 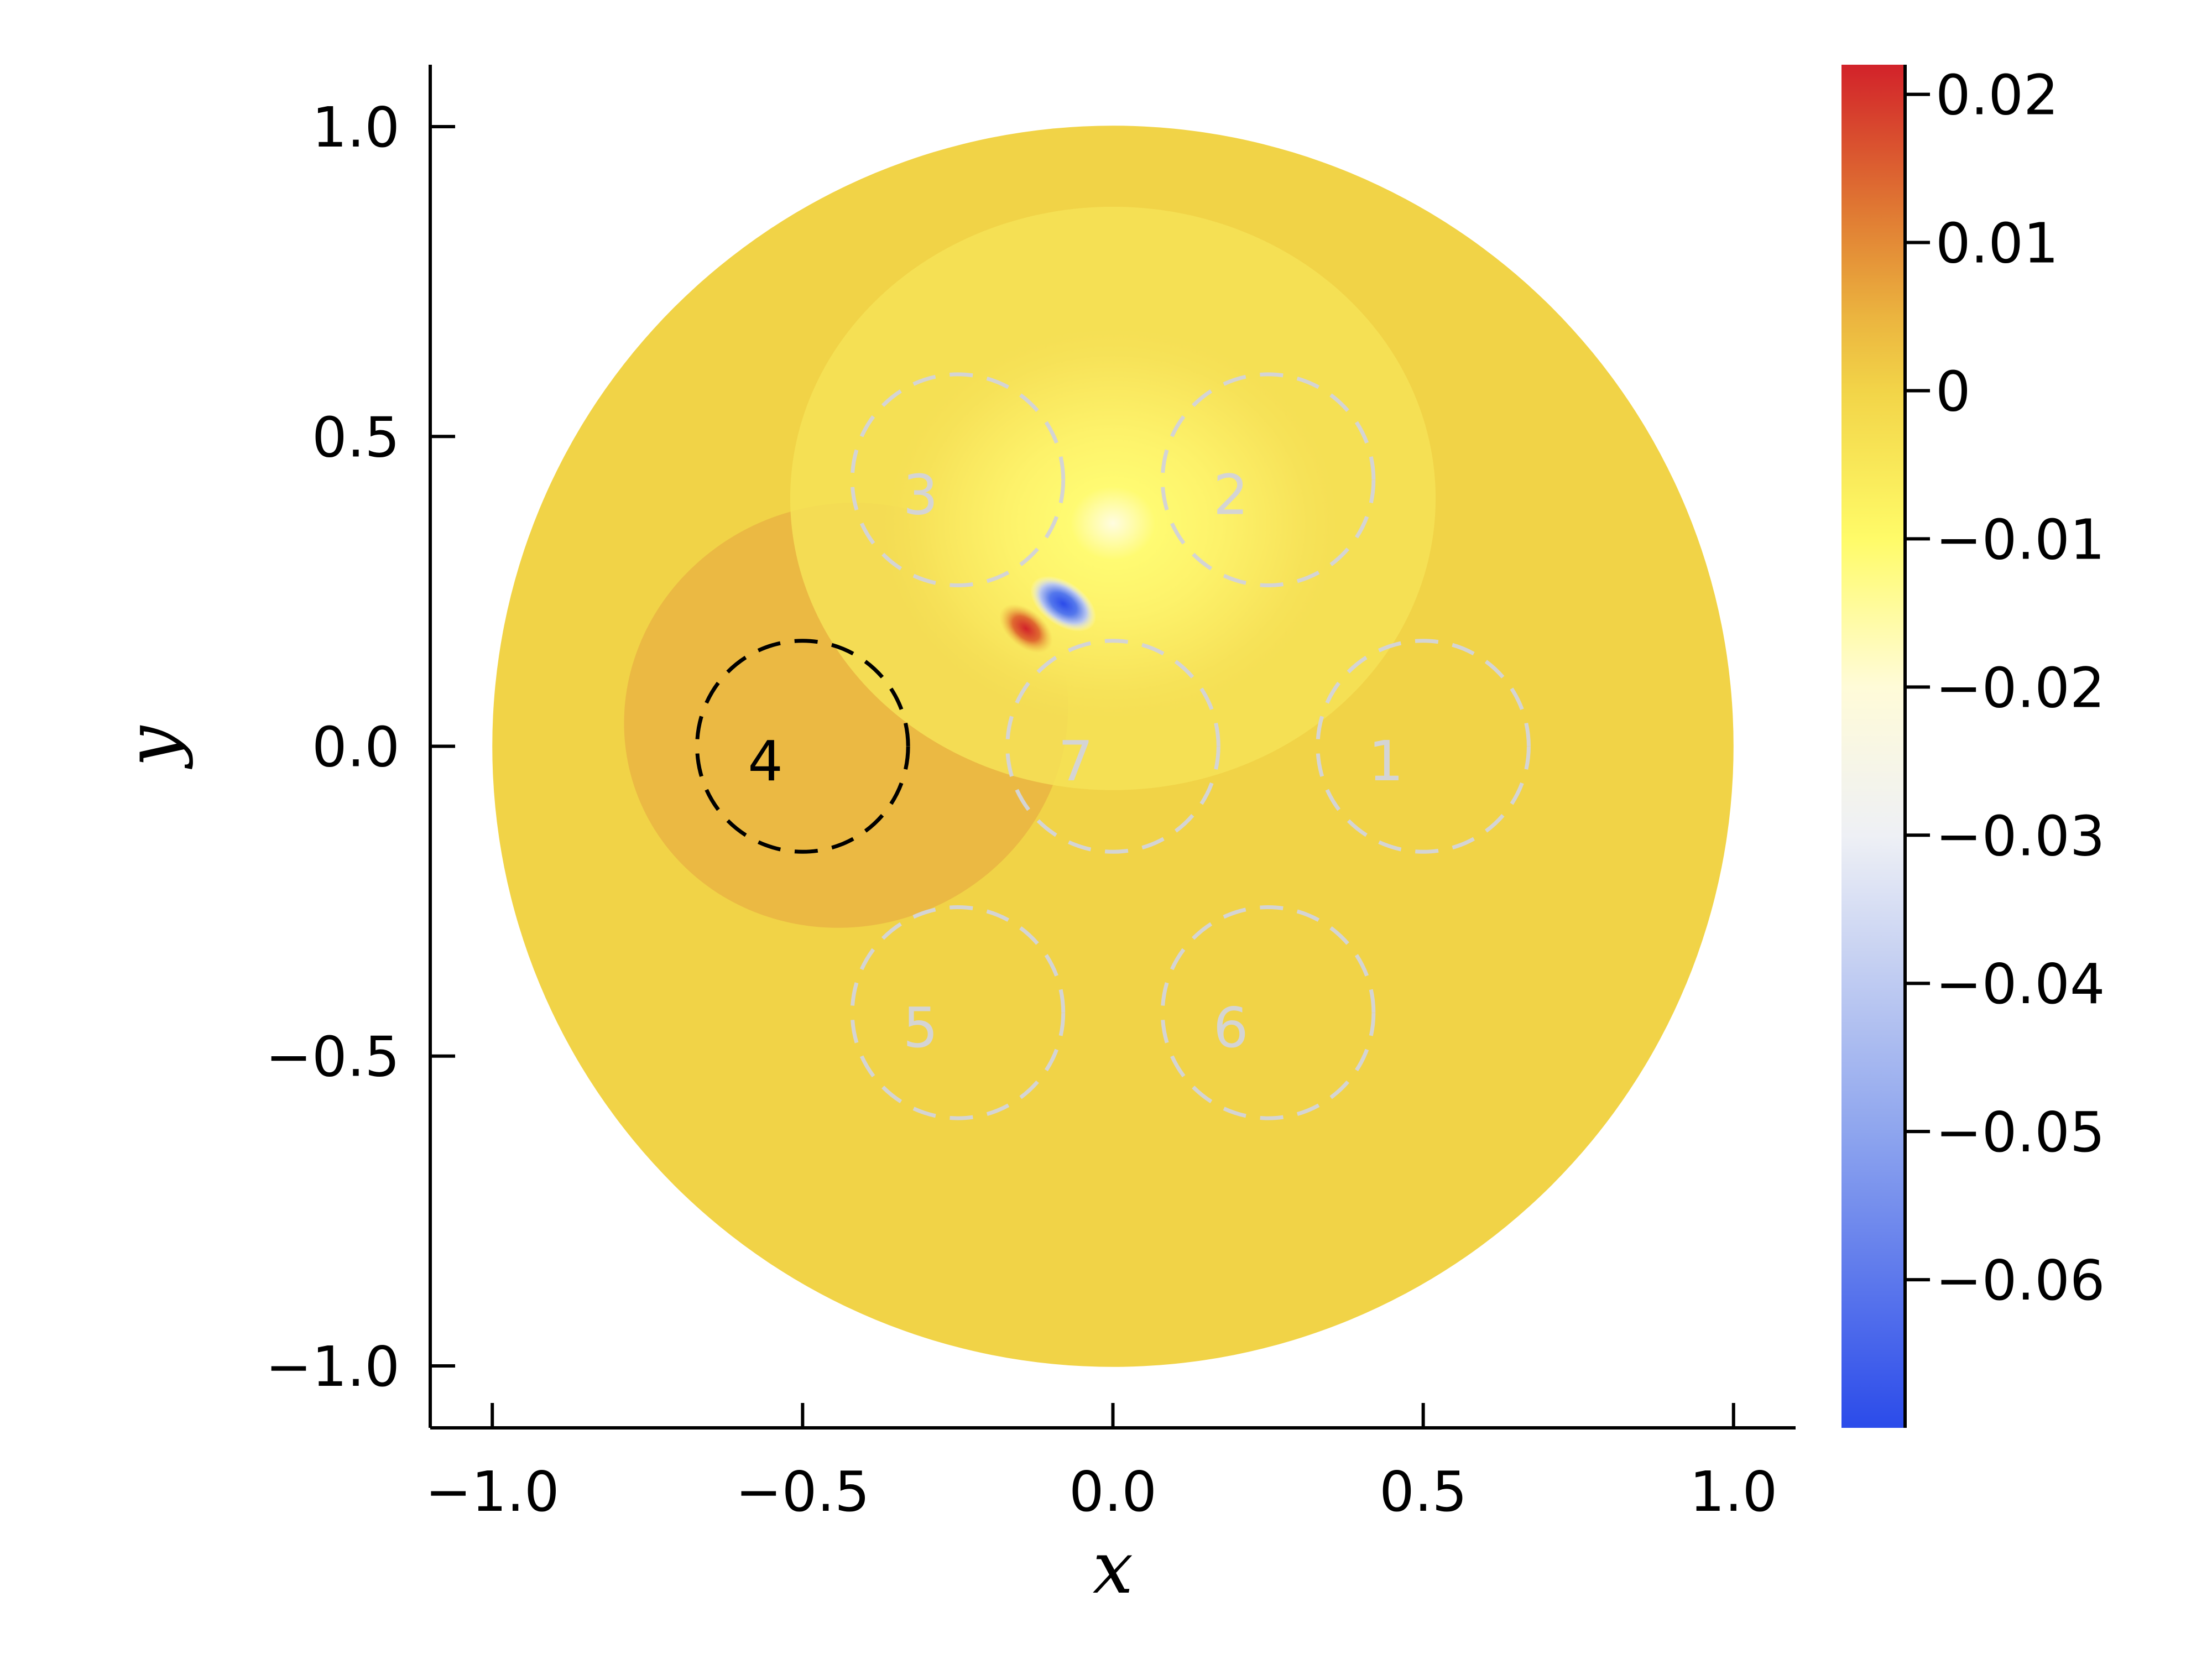 I want to click on colorbar-tick-label: 0, so click(x=1954, y=392).